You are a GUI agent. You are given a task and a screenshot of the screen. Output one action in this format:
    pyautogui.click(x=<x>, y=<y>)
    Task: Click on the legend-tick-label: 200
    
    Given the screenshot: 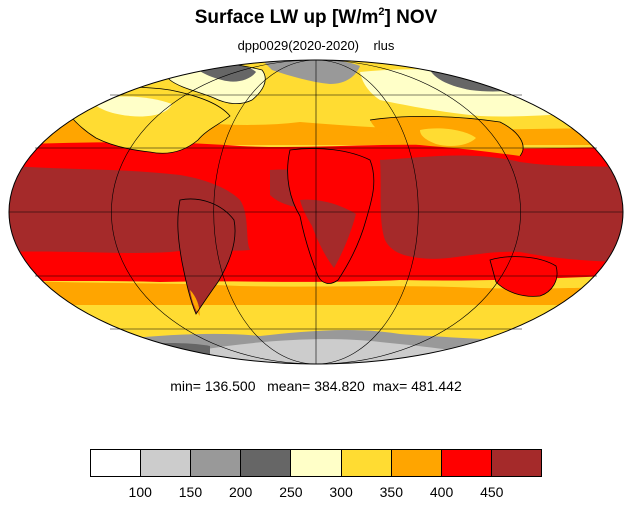 What is the action you would take?
    pyautogui.click(x=240, y=492)
    